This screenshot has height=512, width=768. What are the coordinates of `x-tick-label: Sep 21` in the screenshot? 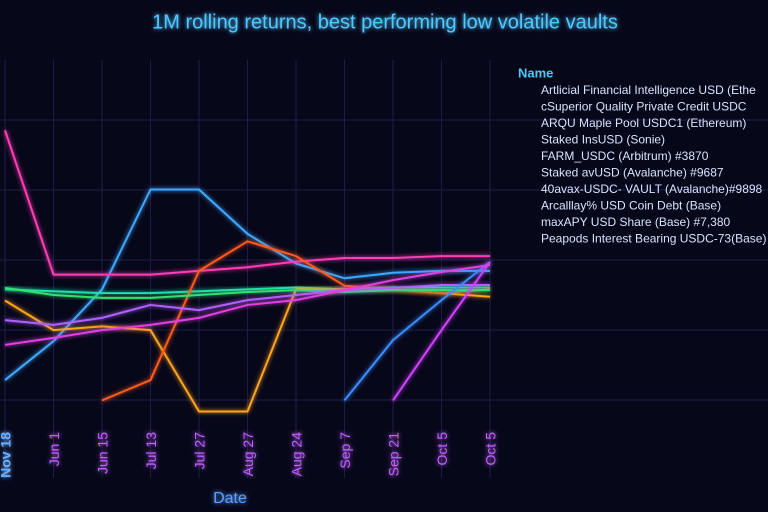 It's located at (394, 454).